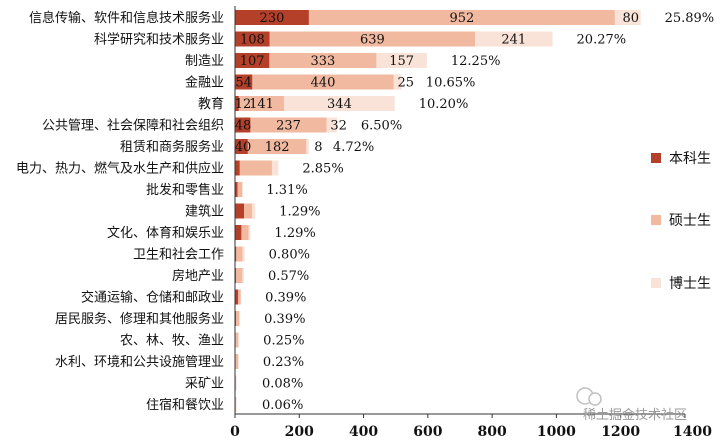 This screenshot has height=441, width=720. Describe the element at coordinates (185, 190) in the screenshot. I see `category-label: 批发和零售业` at that location.